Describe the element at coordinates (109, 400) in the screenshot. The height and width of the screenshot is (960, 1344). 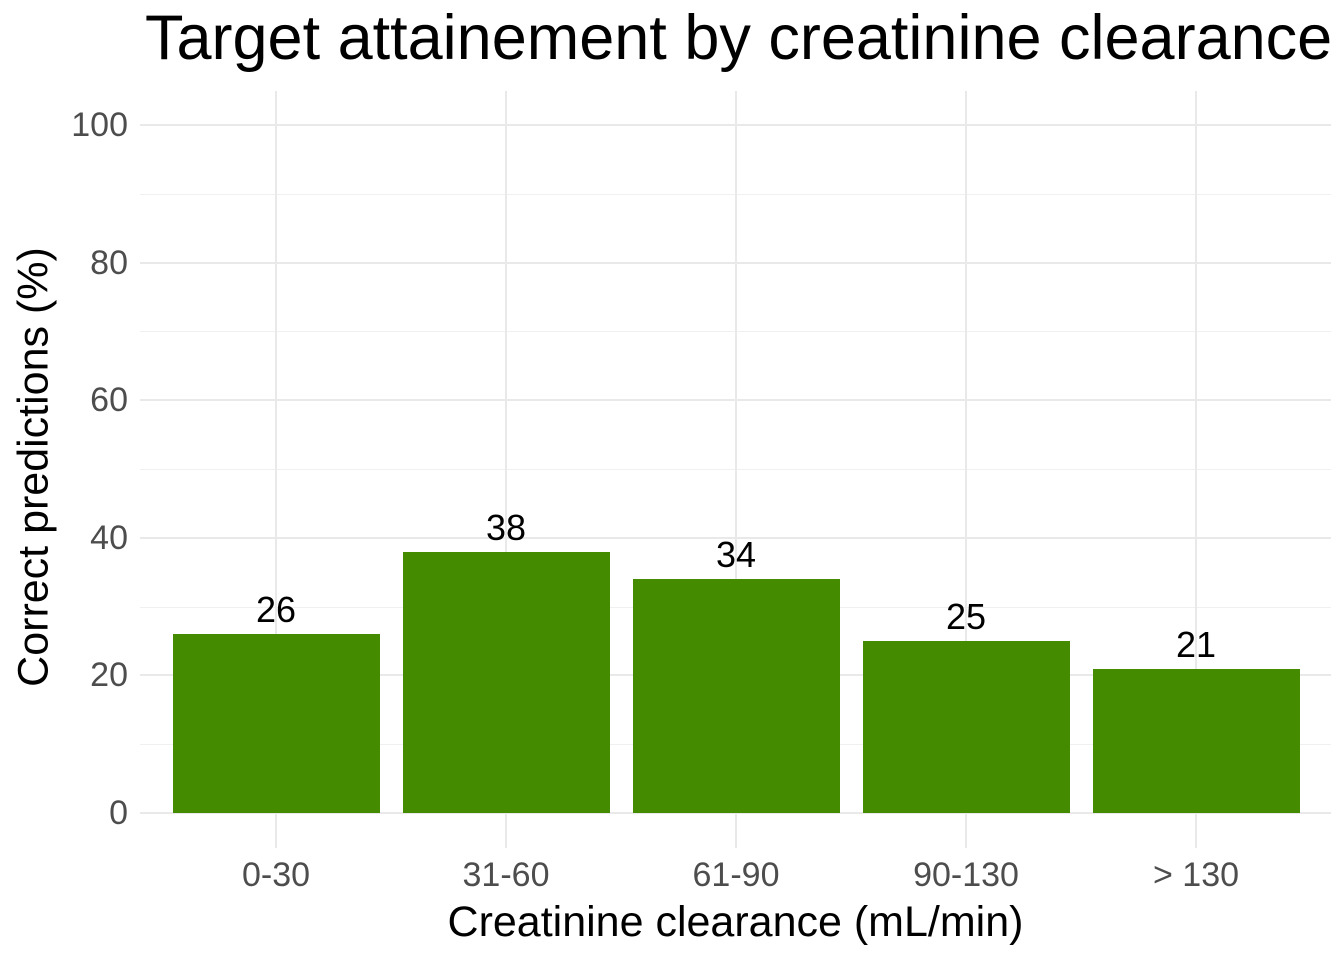
I see `y-tick-label: 60` at that location.